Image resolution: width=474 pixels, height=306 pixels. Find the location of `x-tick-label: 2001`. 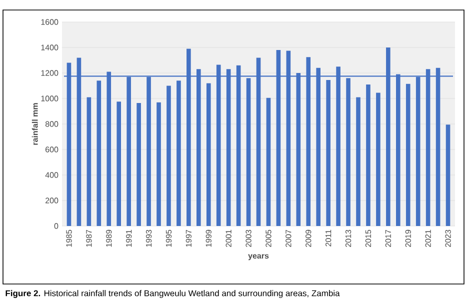

x-tick-label: 2001 is located at coordinates (229, 238).